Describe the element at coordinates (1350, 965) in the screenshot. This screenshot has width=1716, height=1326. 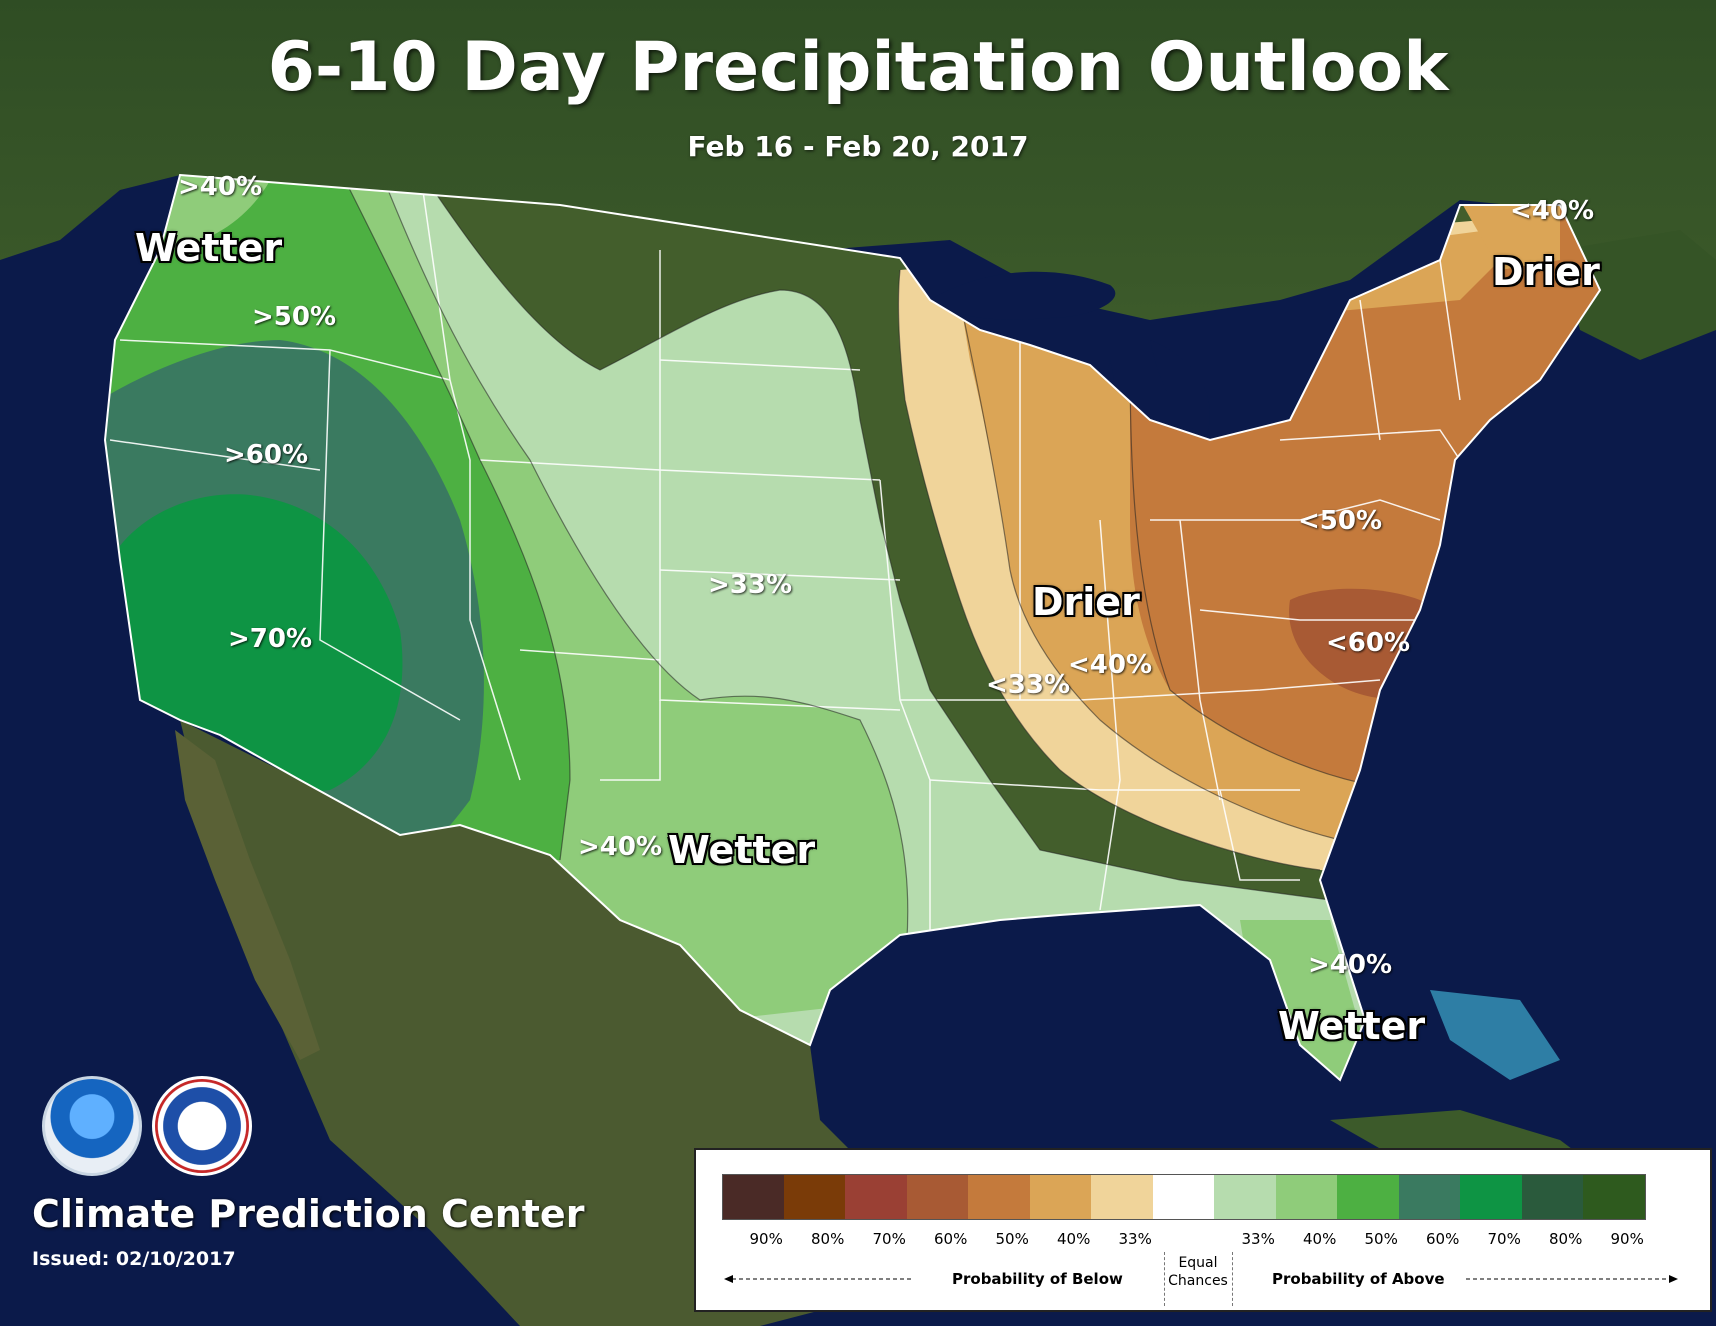
I see `label-above-40-florida: >40%` at that location.